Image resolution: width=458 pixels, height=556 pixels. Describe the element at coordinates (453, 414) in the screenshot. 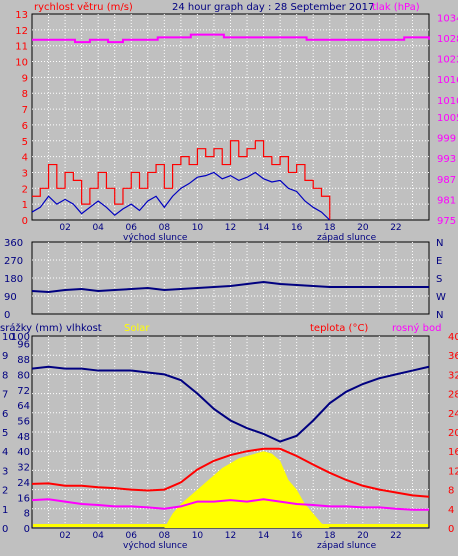

I see `temperature-y-tick-label: 24` at that location.